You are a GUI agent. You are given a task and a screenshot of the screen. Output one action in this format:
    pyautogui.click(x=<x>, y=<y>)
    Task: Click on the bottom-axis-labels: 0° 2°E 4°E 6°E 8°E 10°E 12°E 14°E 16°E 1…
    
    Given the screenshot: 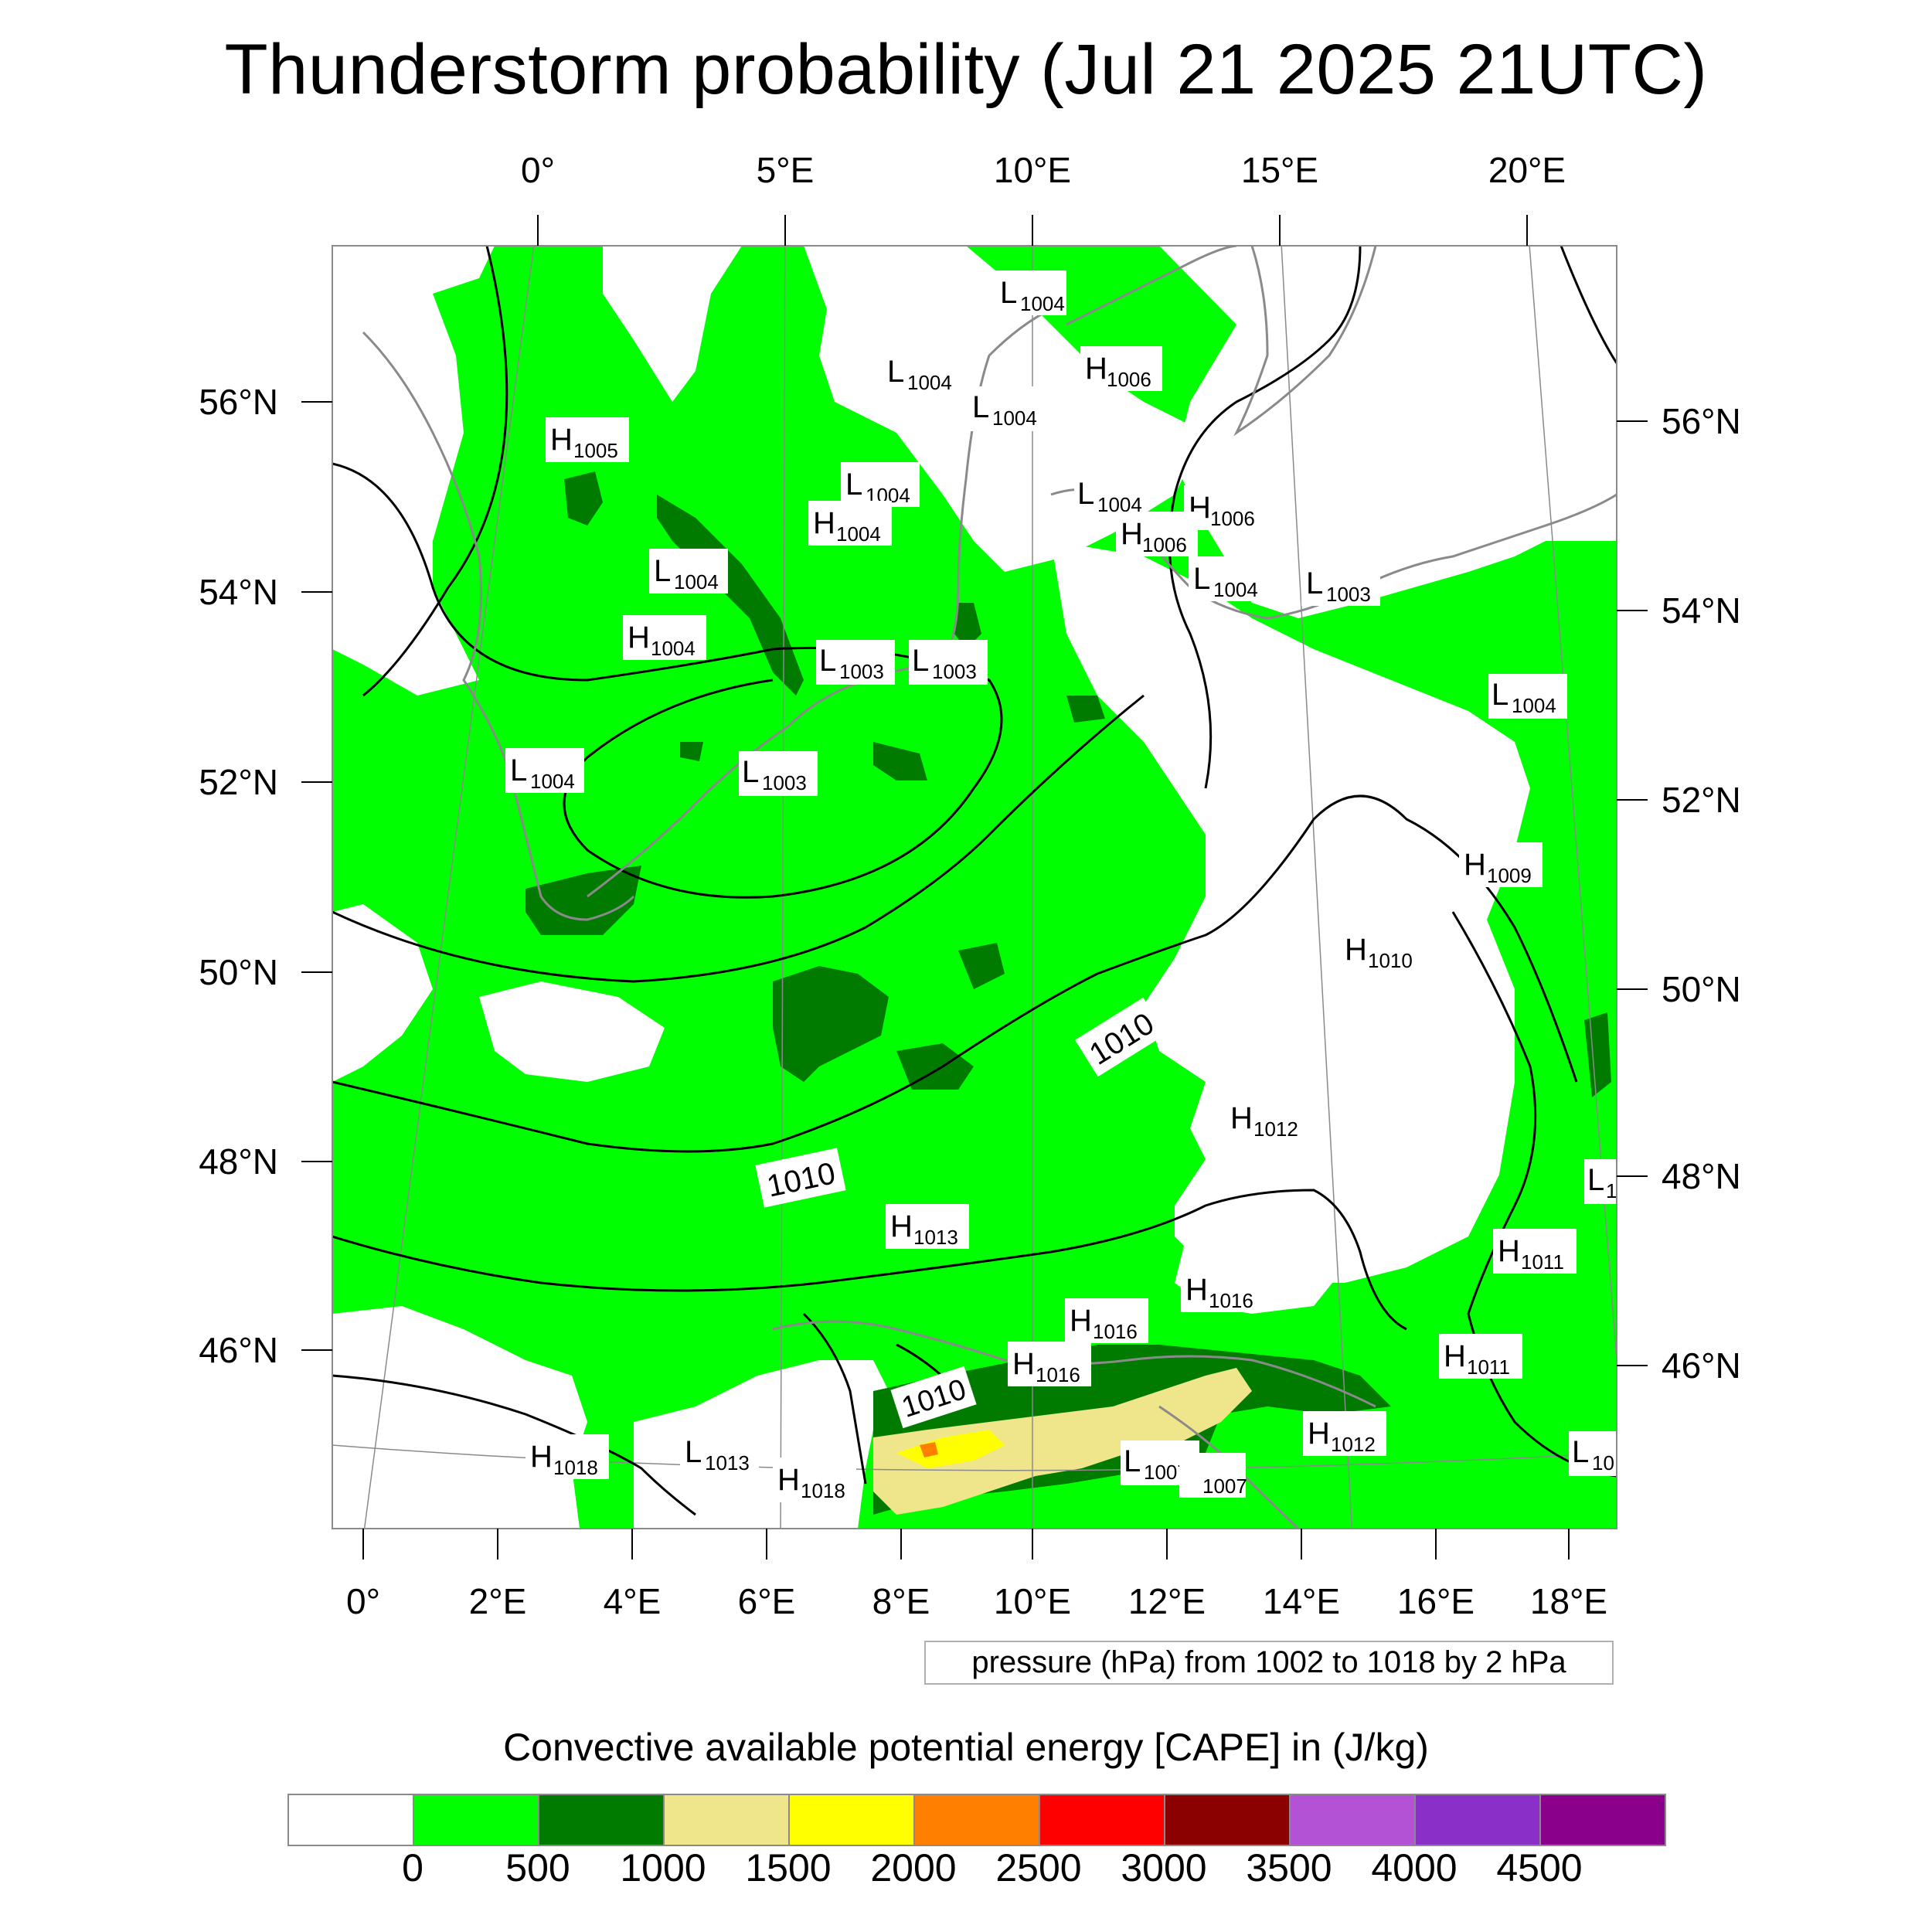 What is the action you would take?
    pyautogui.click(x=977, y=1601)
    